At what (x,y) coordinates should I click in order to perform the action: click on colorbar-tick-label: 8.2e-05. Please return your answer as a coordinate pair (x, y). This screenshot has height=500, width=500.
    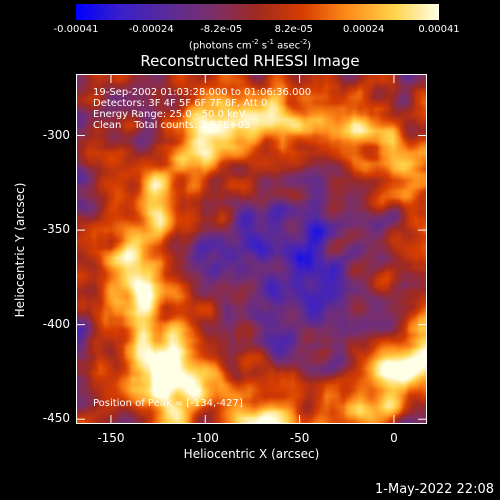
    Looking at the image, I should click on (293, 29).